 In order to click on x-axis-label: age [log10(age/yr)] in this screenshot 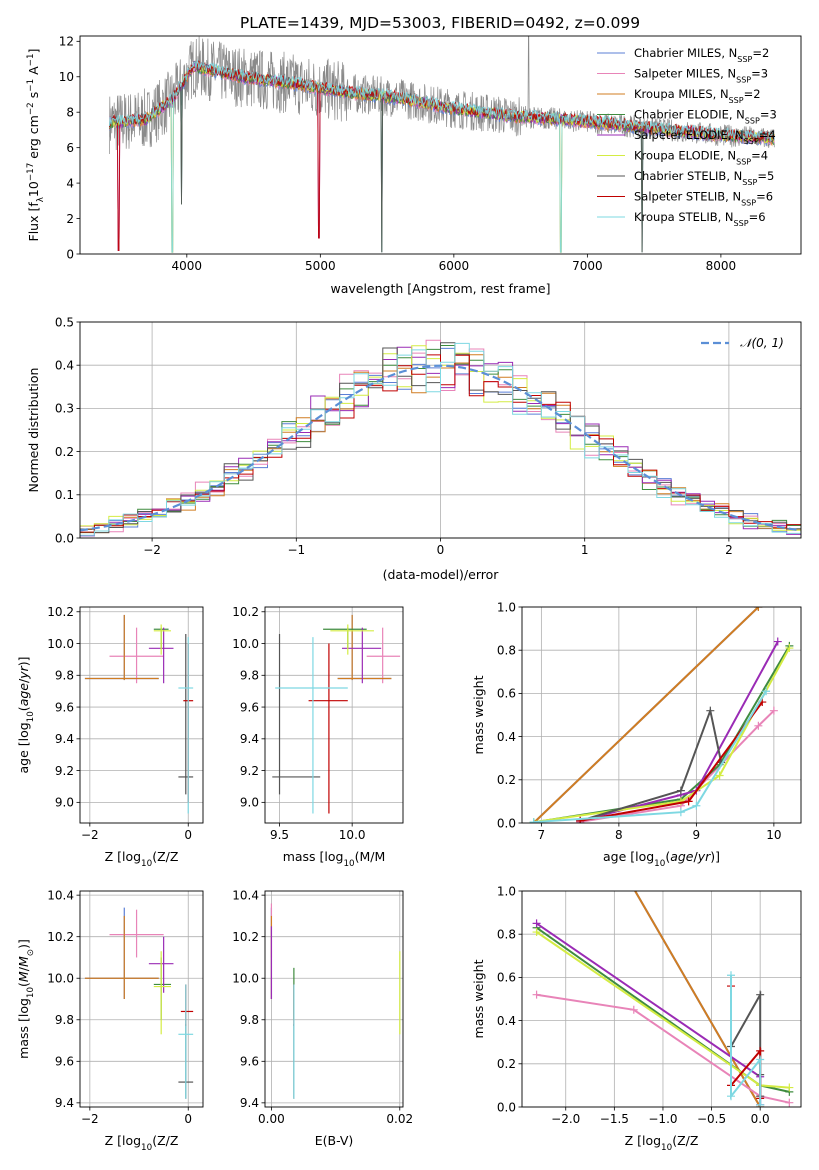, I will do `click(661, 859)`.